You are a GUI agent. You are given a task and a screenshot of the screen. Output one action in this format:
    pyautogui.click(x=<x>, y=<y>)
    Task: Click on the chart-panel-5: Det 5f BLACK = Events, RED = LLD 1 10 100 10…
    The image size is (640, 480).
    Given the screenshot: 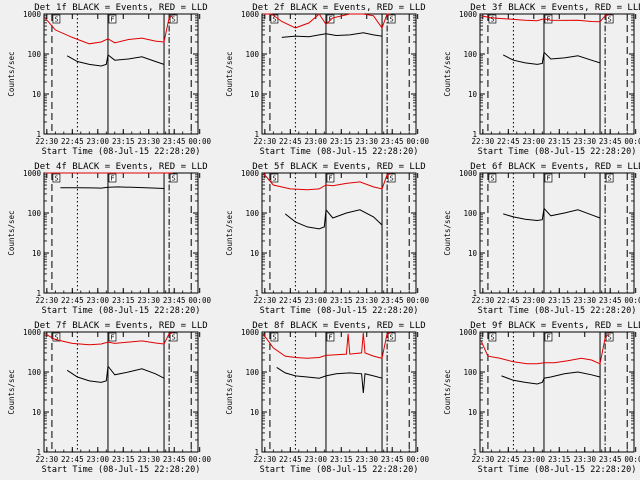 What is the action you would take?
    pyautogui.click(x=327, y=239)
    